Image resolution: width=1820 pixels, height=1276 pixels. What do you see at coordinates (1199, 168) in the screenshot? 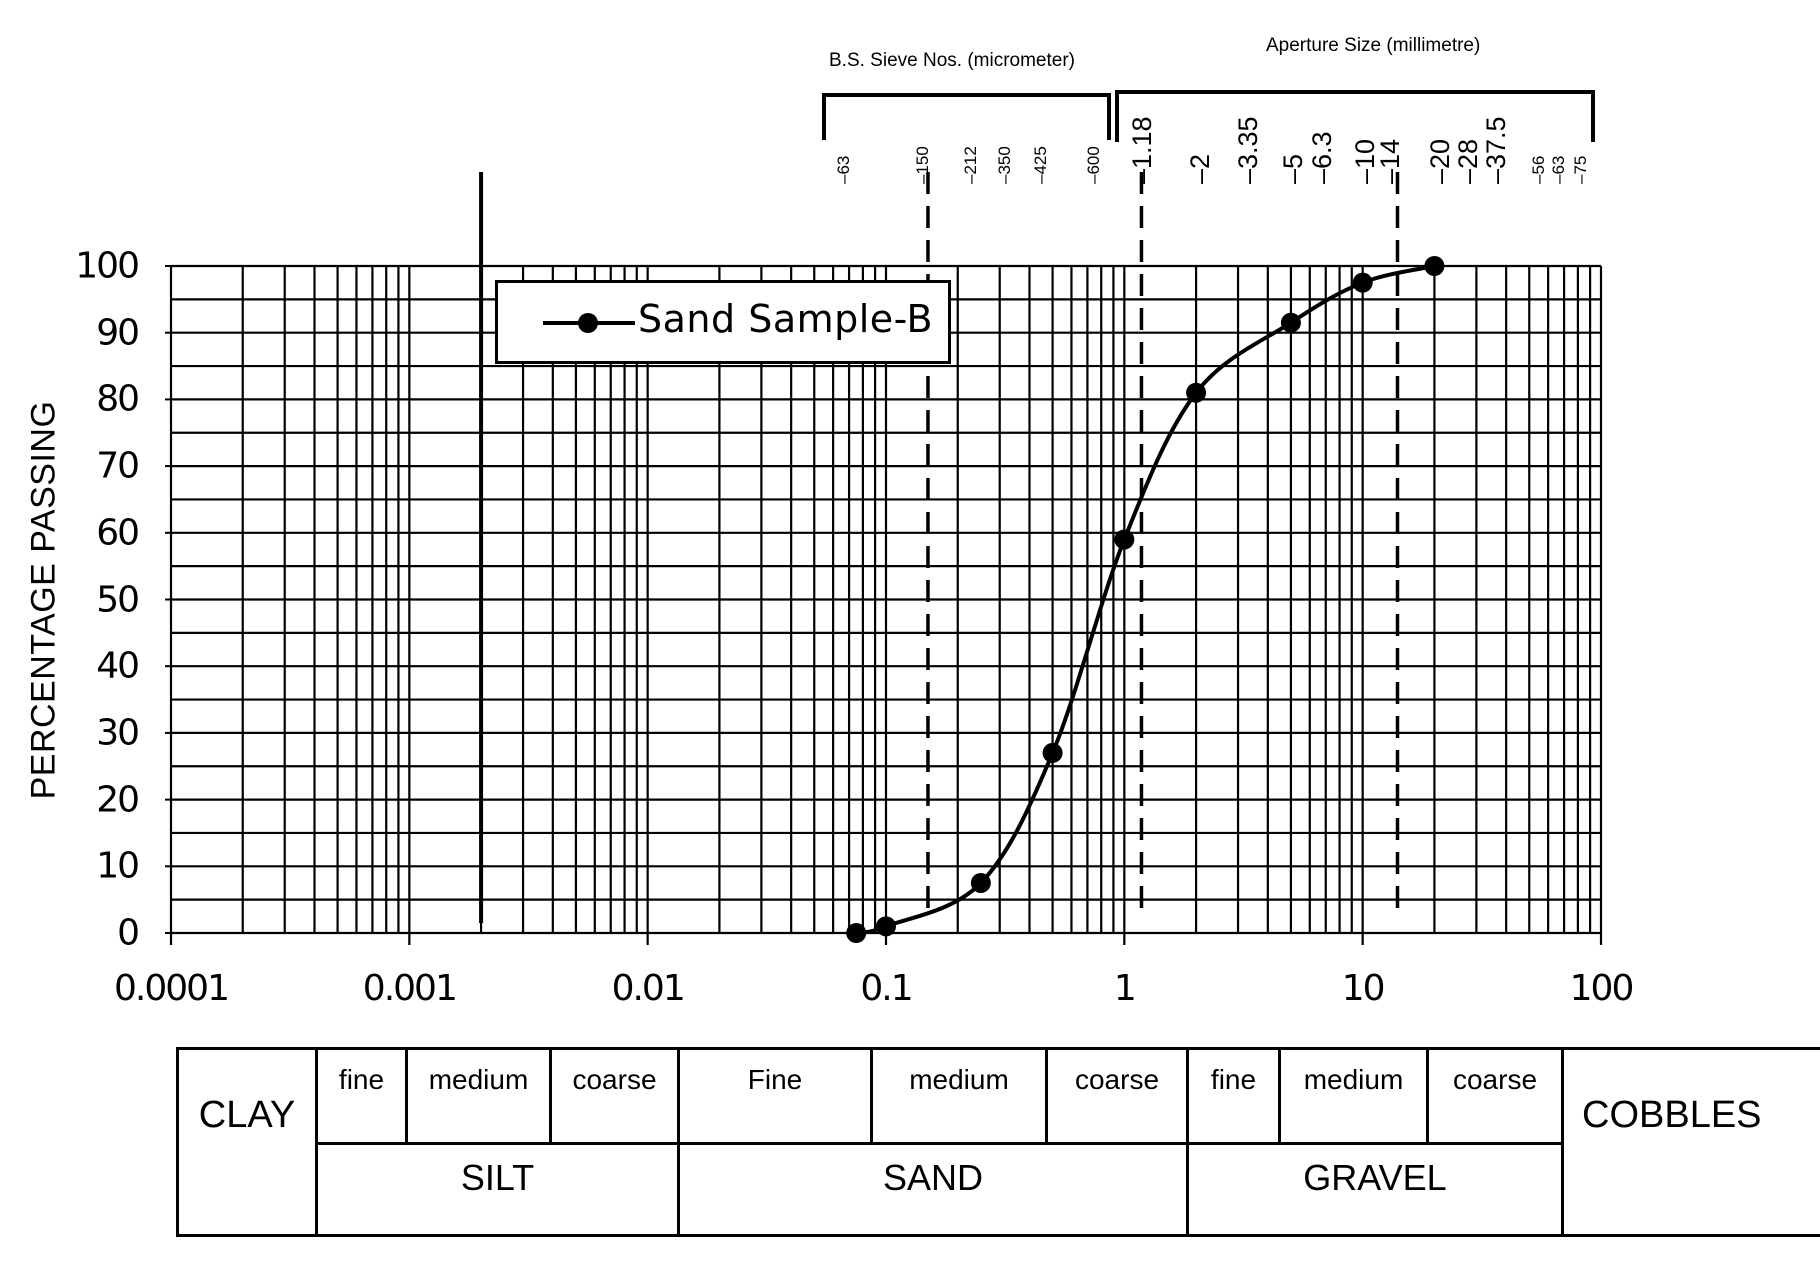
I see `aperture-tick-label: –2` at bounding box center [1199, 168].